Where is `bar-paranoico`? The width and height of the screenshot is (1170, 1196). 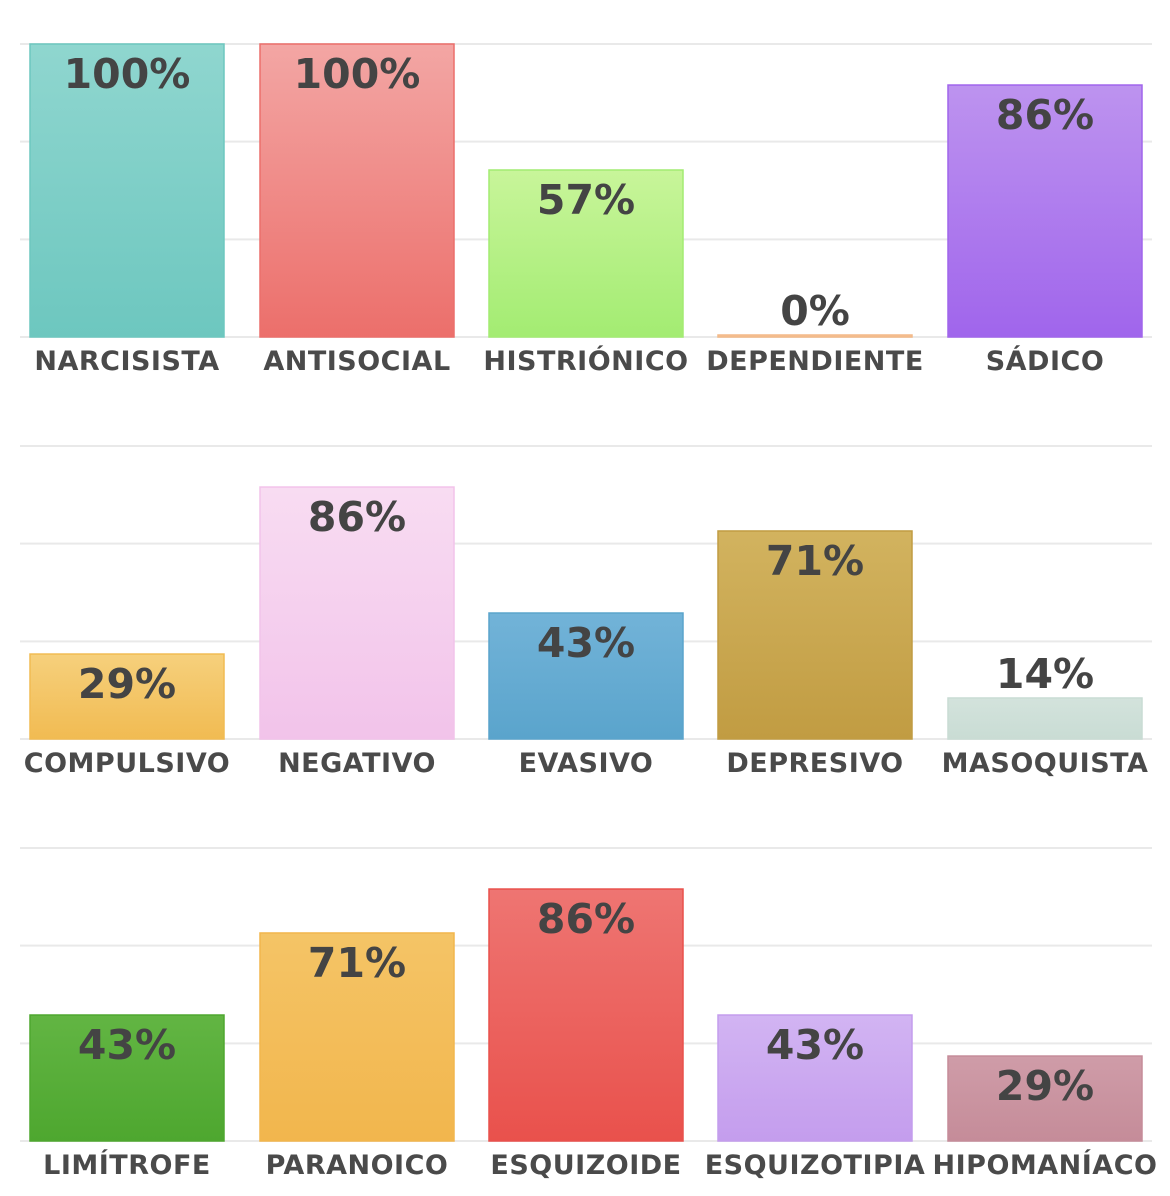 bar-paranoico is located at coordinates (357, 1037).